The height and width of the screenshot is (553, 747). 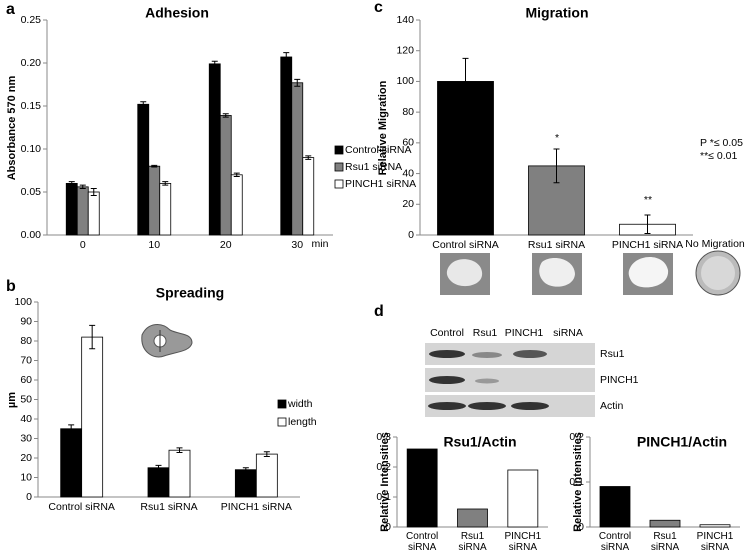 What do you see at coordinates (612, 354) in the screenshot?
I see `blot-row: Rsu1` at bounding box center [612, 354].